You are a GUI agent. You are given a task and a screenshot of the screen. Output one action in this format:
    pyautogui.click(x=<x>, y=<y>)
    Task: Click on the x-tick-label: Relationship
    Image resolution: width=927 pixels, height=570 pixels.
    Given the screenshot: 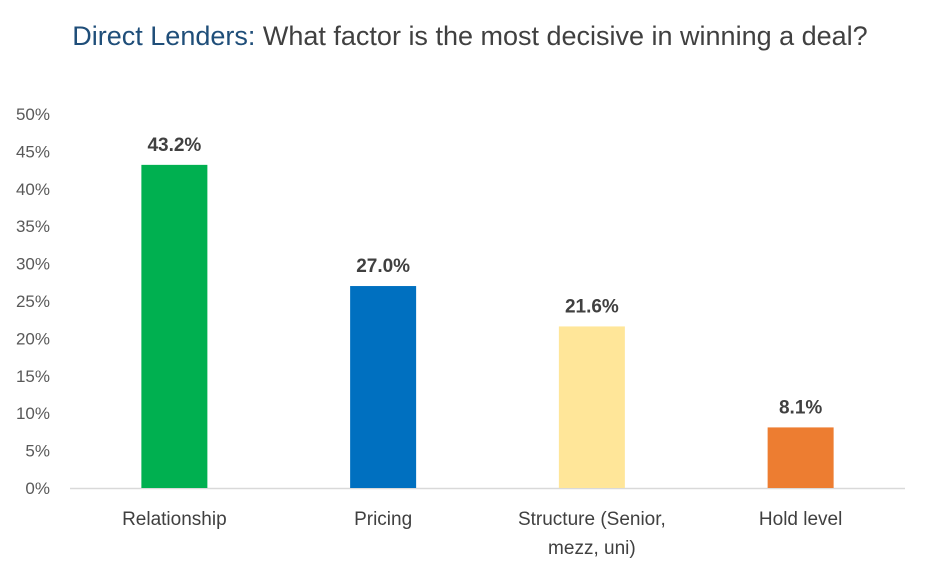 What is the action you would take?
    pyautogui.click(x=174, y=519)
    